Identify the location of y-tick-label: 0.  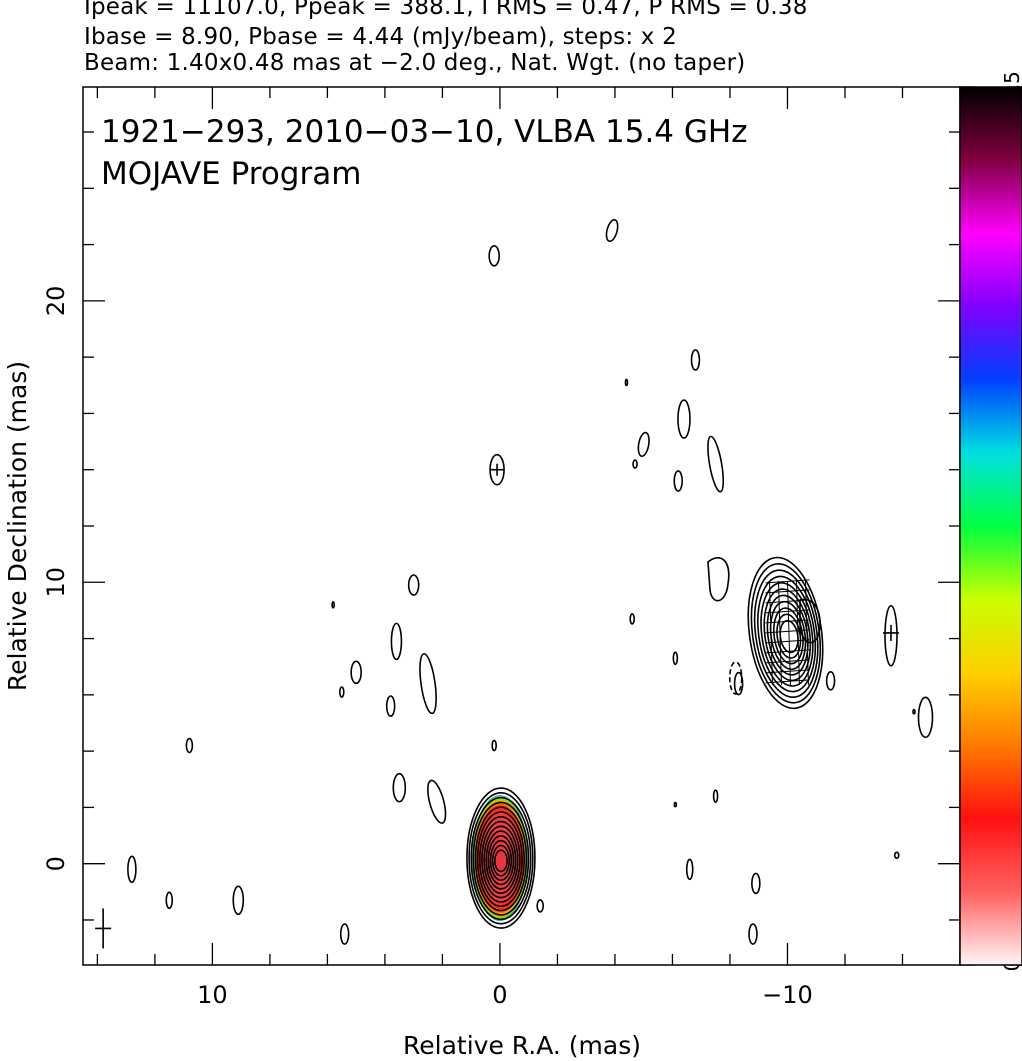
(56, 863).